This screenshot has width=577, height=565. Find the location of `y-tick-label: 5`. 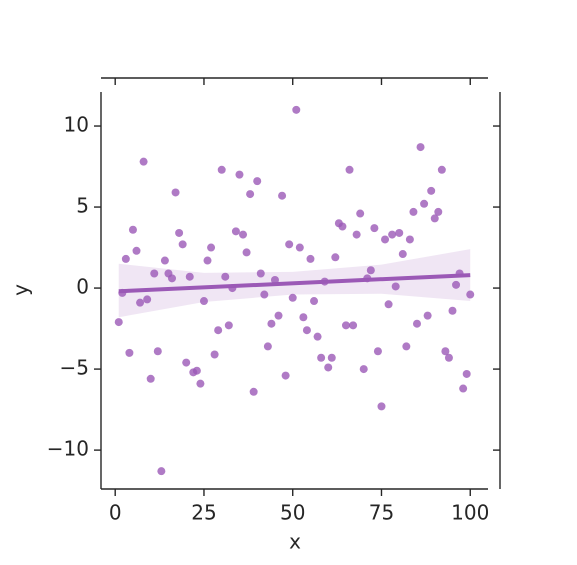

y-tick-label: 5 is located at coordinates (82, 206).